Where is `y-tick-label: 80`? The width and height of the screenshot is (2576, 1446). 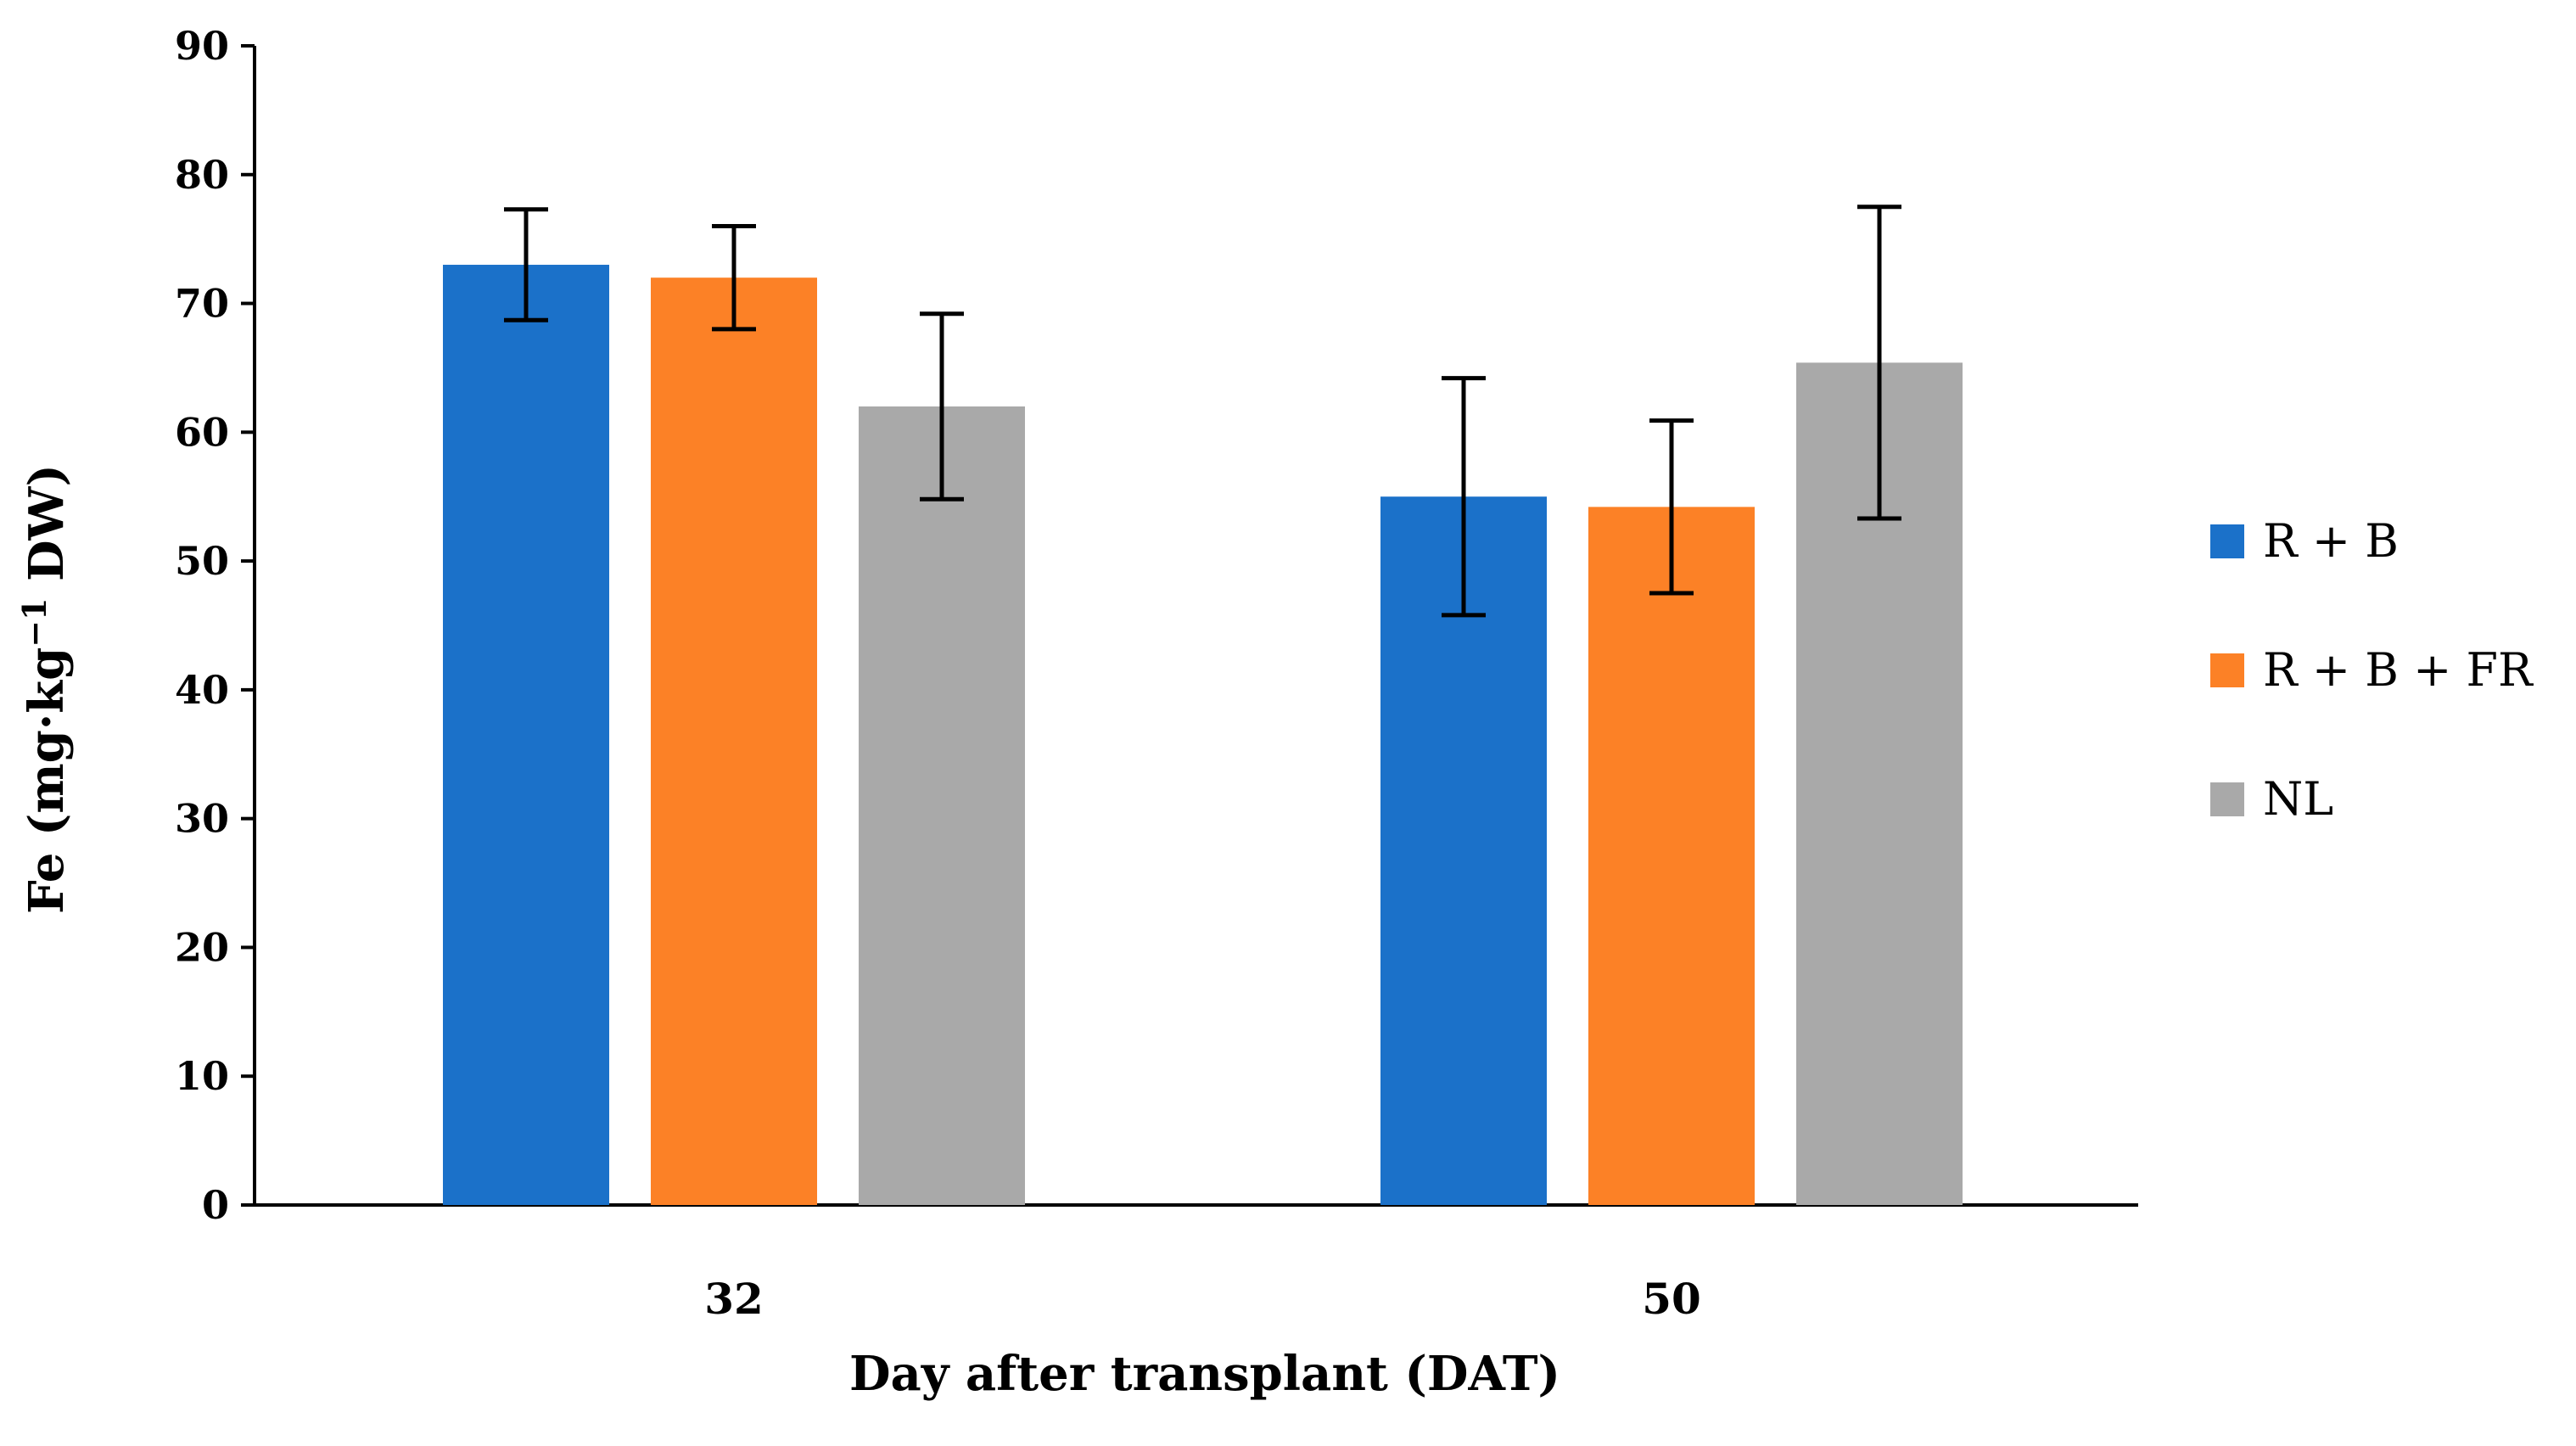
y-tick-label: 80 is located at coordinates (202, 175).